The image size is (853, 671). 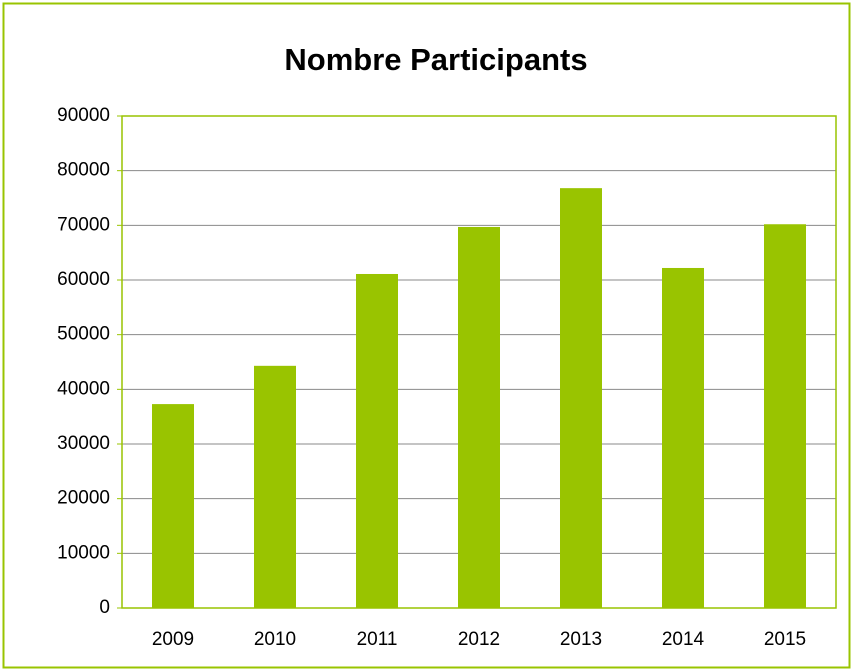 I want to click on y-tick-label: 10000, so click(x=83, y=552).